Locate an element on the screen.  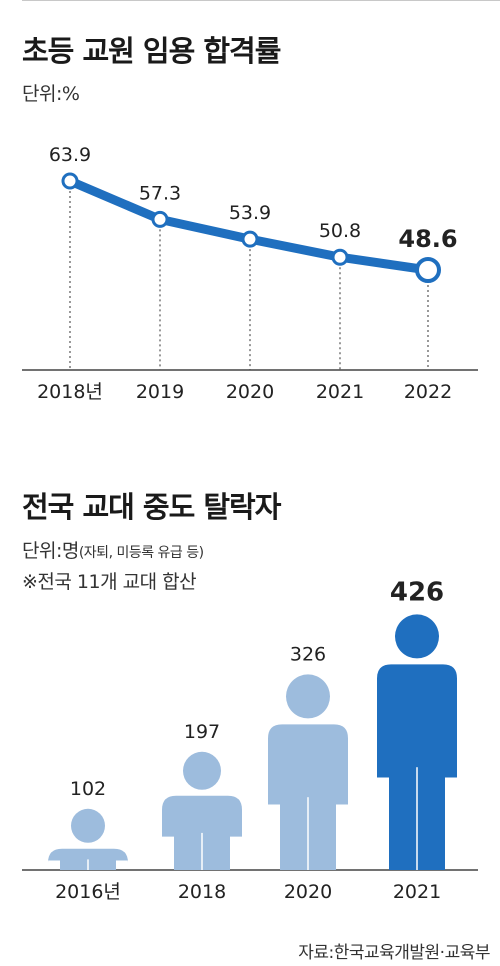
x-tick-label-1: 2019 is located at coordinates (160, 392).